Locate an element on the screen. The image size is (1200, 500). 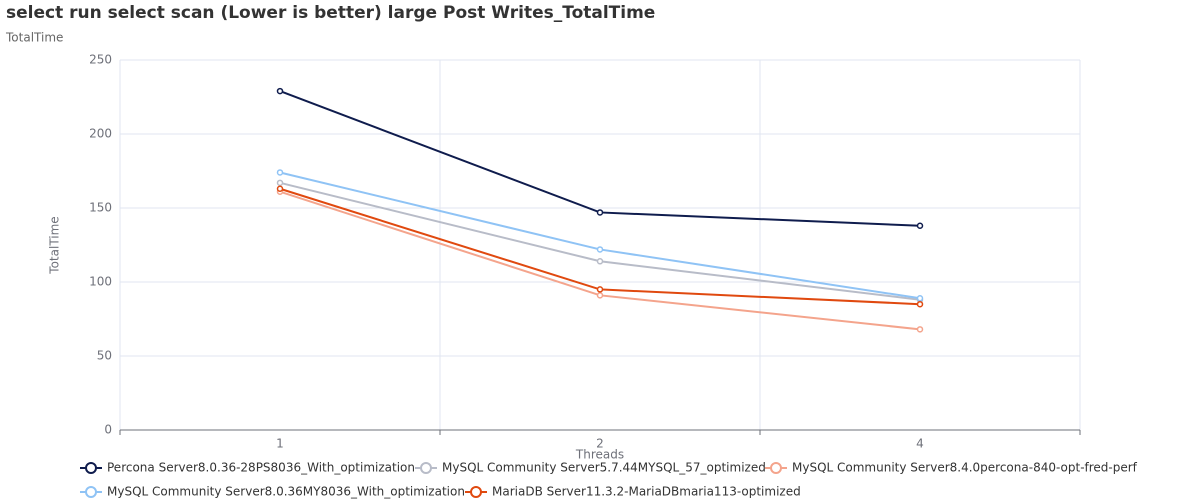
y-tick-label: 150 is located at coordinates (100, 208).